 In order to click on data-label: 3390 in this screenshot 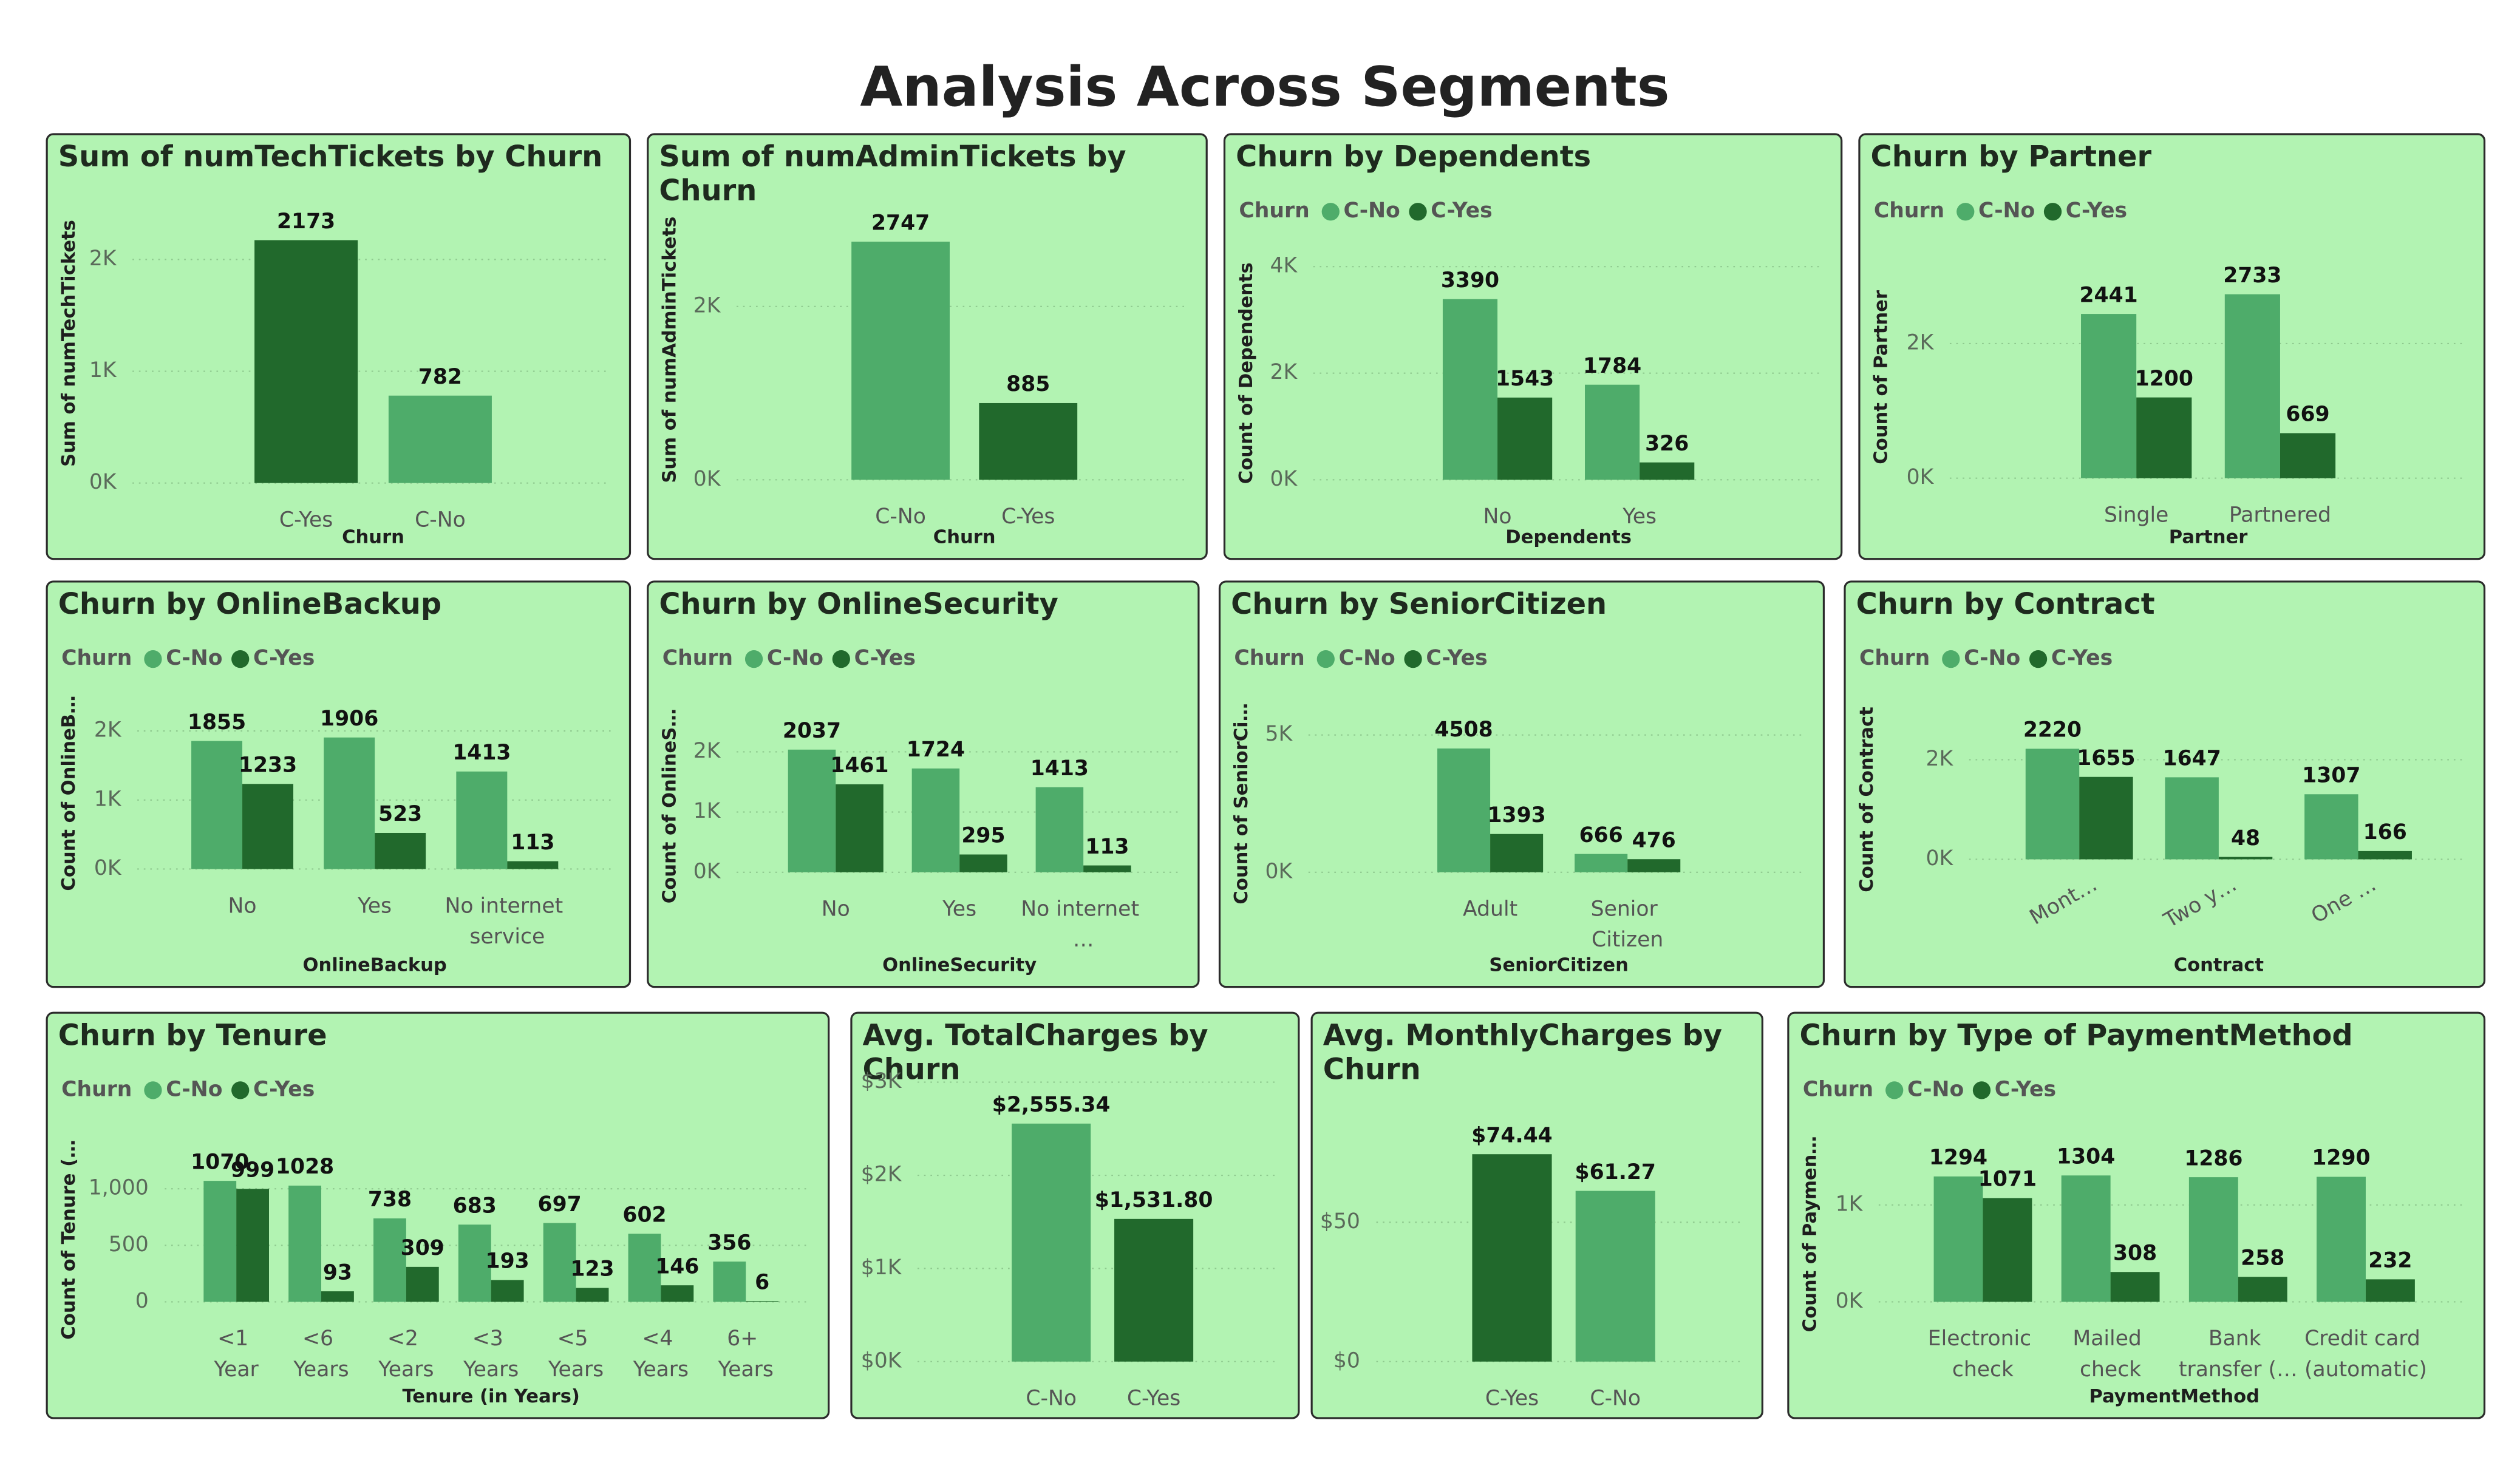, I will do `click(1470, 280)`.